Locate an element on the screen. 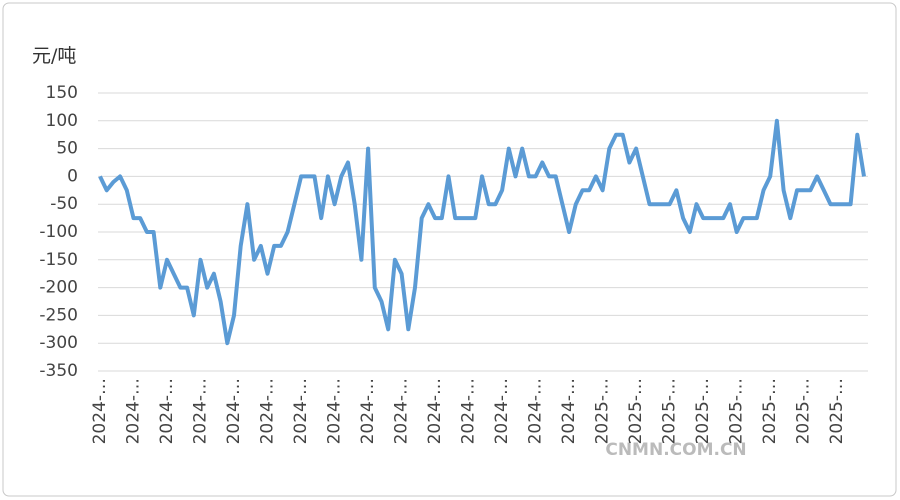 The width and height of the screenshot is (900, 500). y-tick-label: -50 is located at coordinates (64, 204).